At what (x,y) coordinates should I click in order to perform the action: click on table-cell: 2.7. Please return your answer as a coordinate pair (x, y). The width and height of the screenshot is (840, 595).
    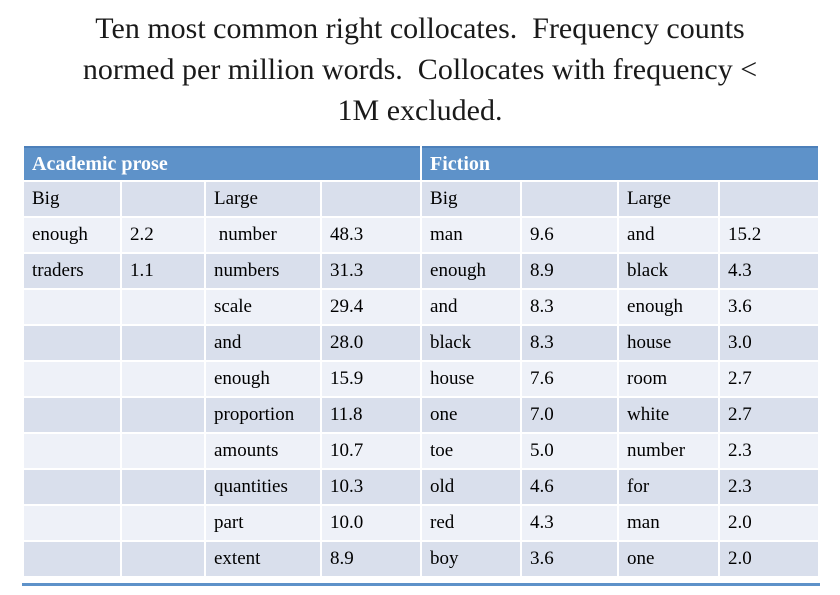
    Looking at the image, I should click on (769, 415).